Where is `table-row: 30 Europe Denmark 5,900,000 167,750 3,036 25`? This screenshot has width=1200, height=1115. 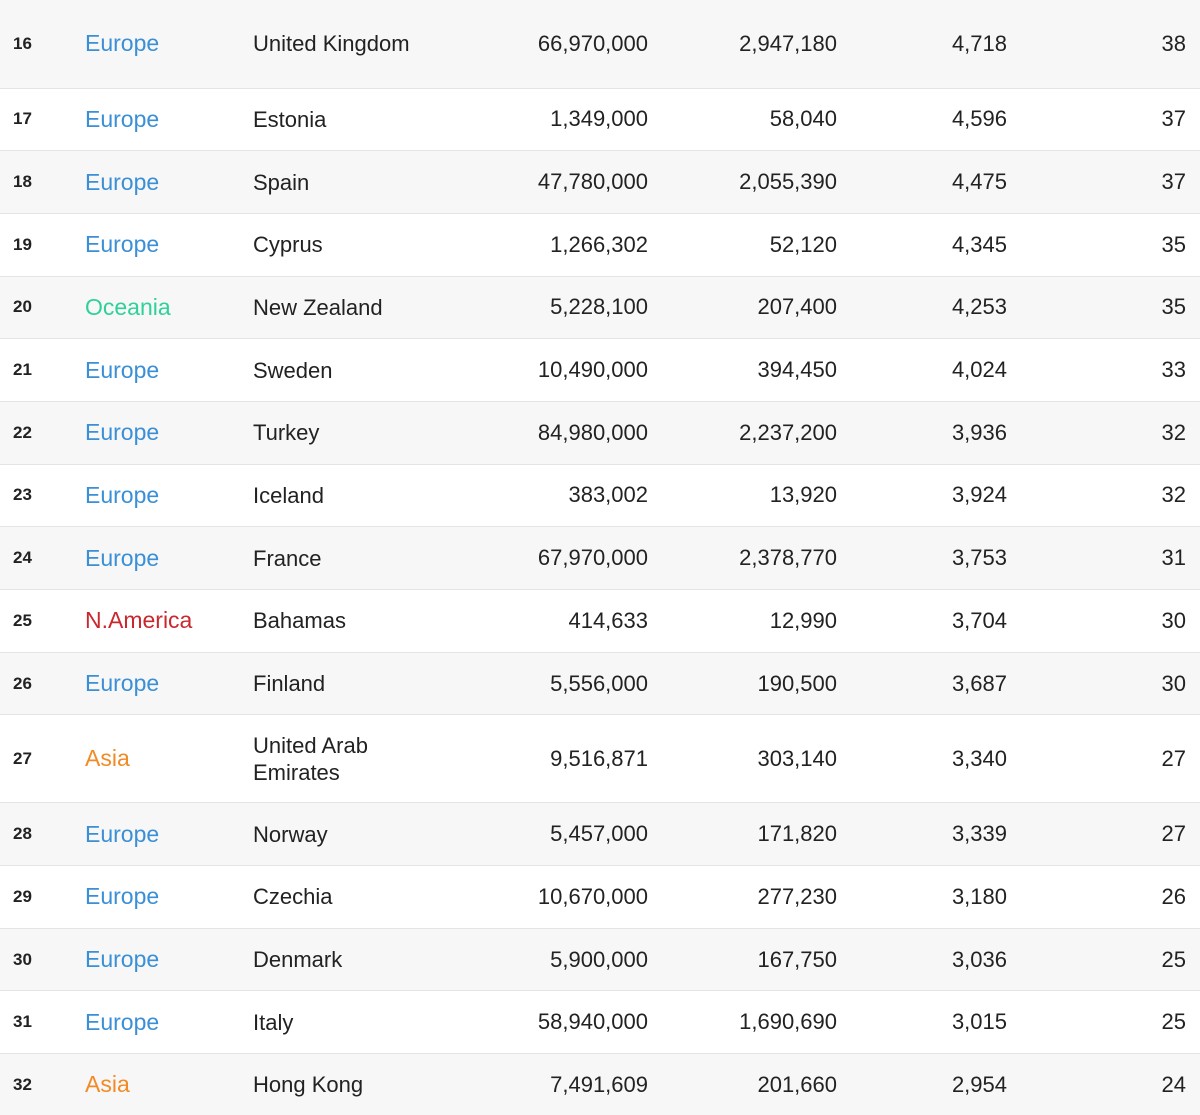 table-row: 30 Europe Denmark 5,900,000 167,750 3,036 25 is located at coordinates (600, 959).